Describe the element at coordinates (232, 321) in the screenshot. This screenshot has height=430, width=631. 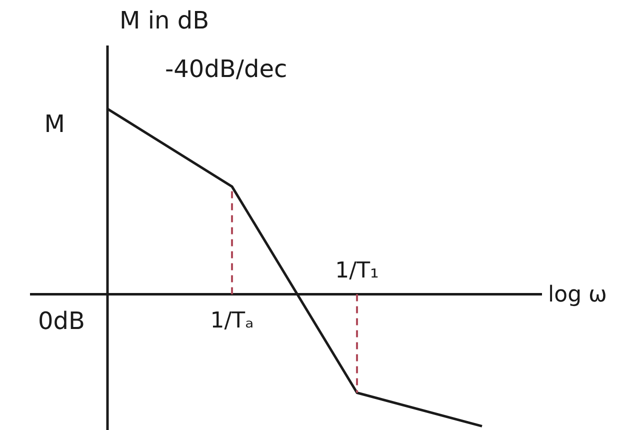
I see `x-tick-label: 1/Tₐ` at that location.